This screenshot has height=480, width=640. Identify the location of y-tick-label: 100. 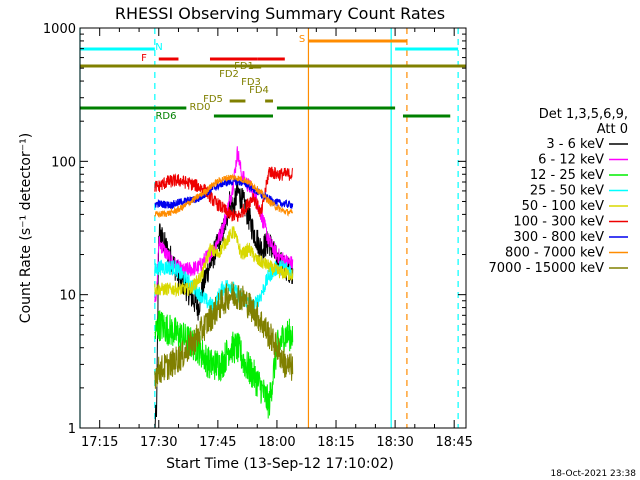
(63, 162).